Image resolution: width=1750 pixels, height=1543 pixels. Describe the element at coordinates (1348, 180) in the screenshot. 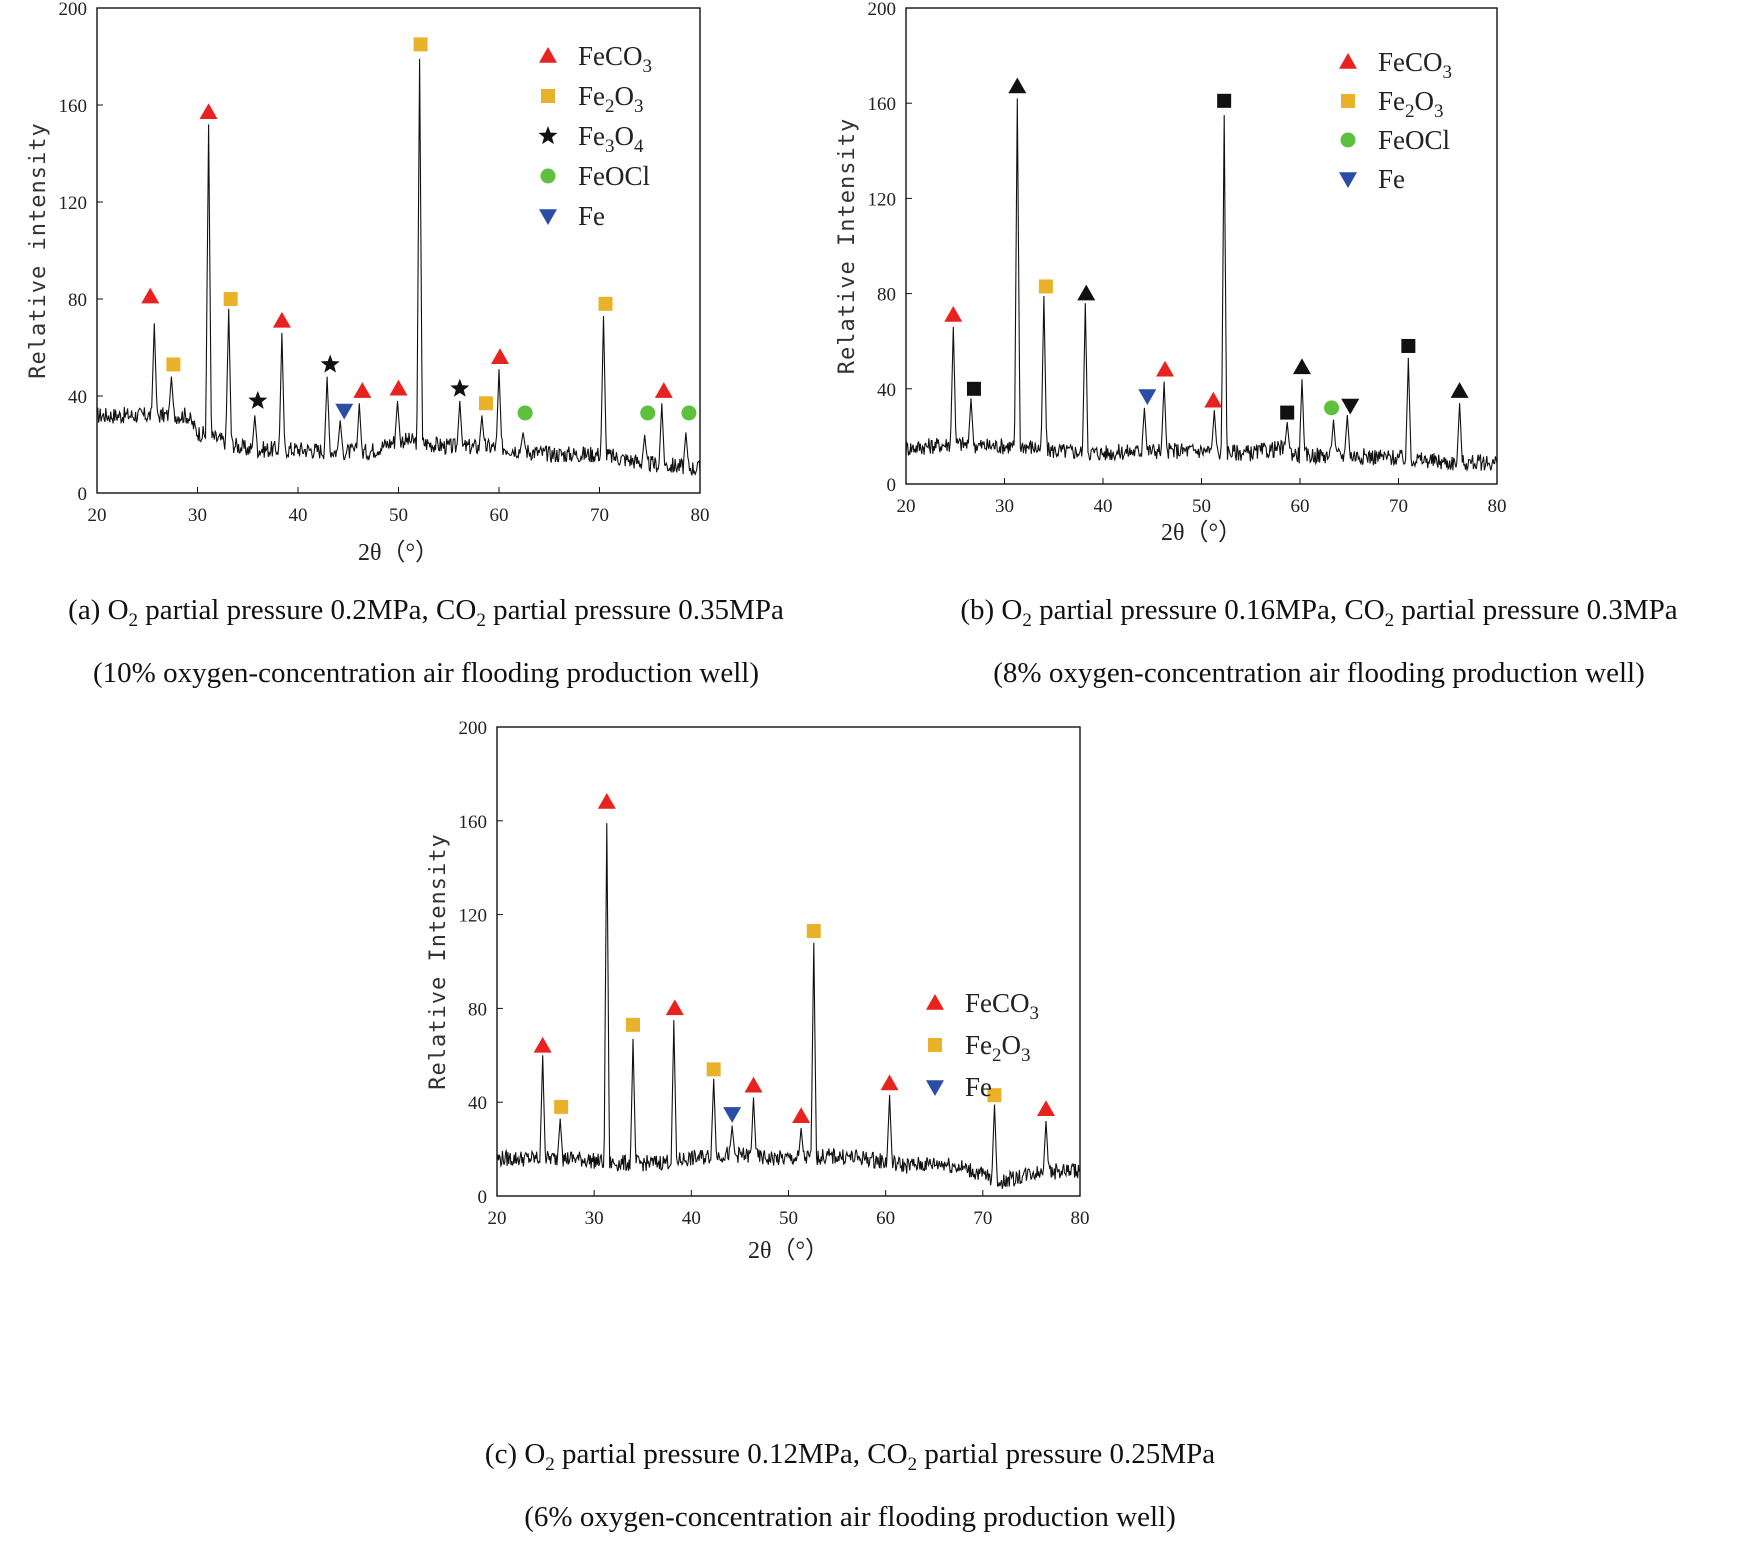

I see `legend-marker-b-Fe` at that location.